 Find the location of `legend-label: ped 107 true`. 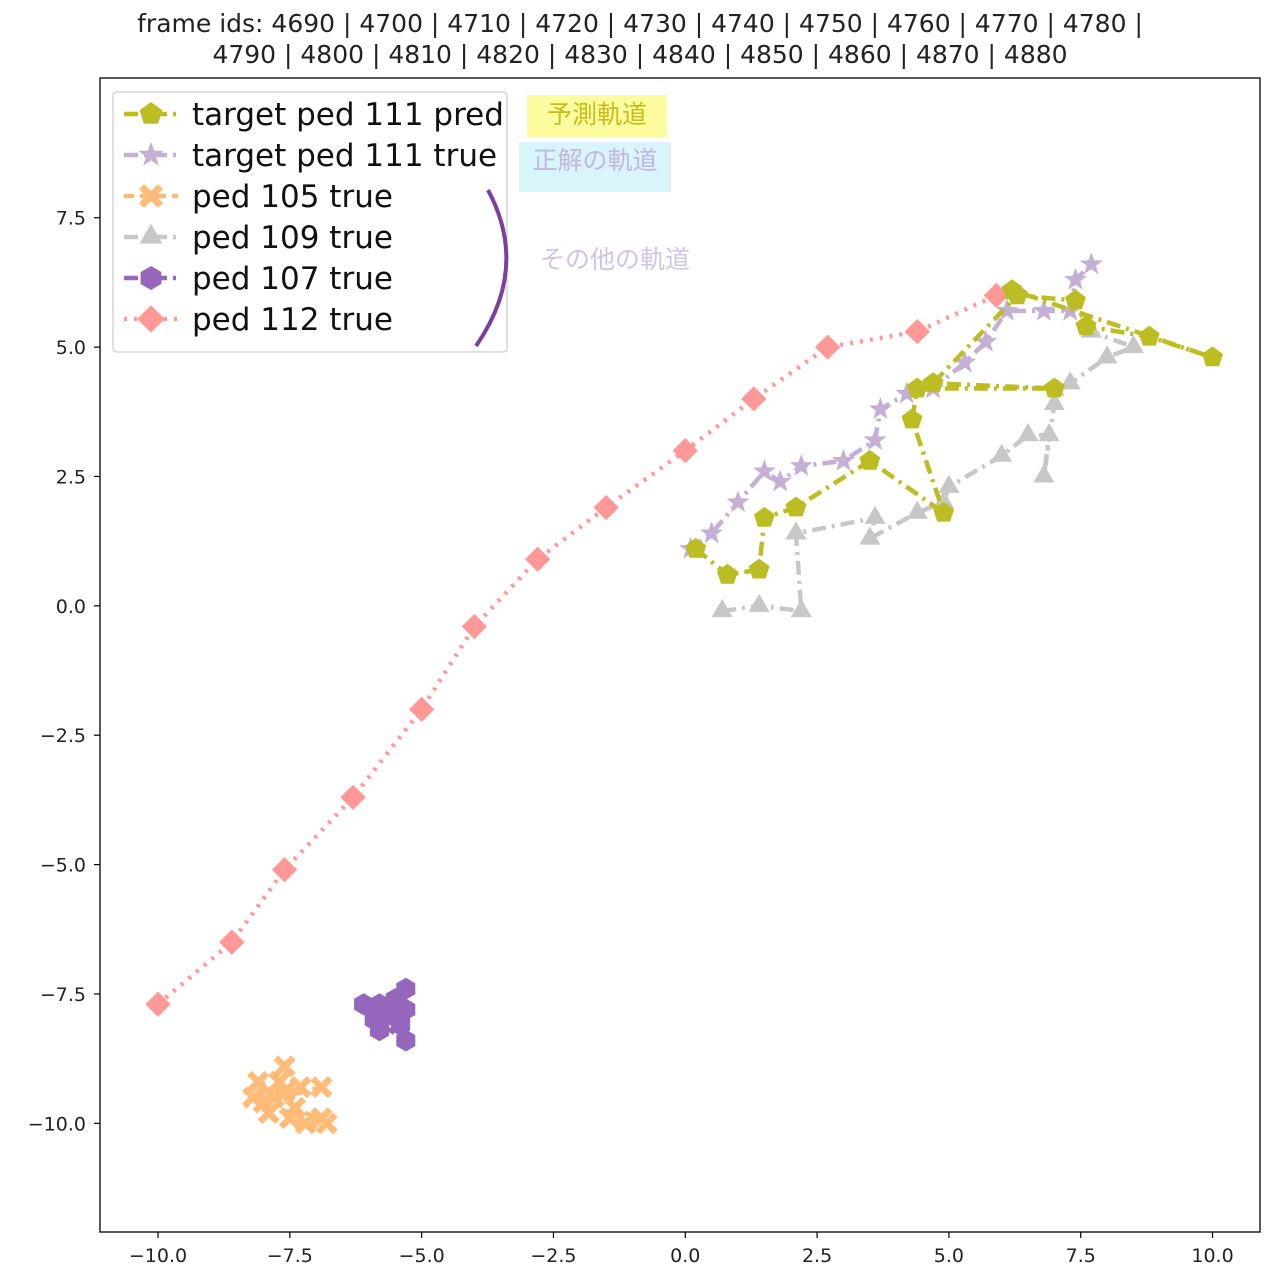

legend-label: ped 107 true is located at coordinates (292, 279).